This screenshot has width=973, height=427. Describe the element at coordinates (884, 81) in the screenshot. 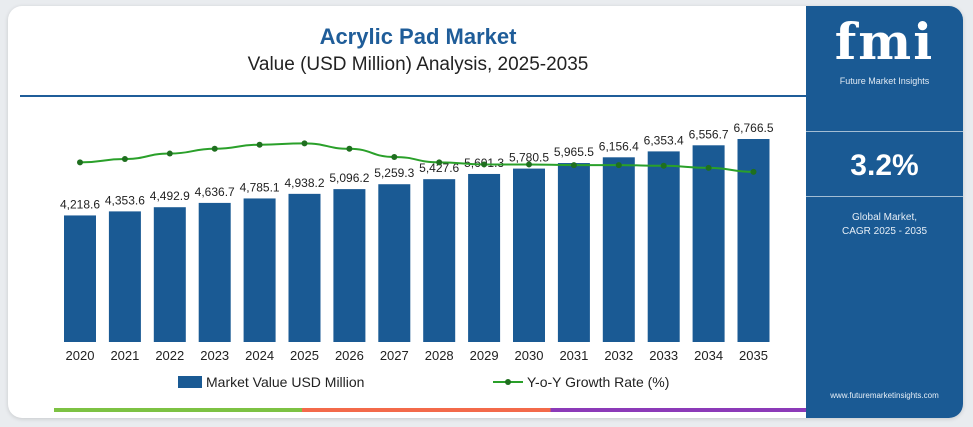

I see `logo-subtitle: Future Market Insights` at that location.